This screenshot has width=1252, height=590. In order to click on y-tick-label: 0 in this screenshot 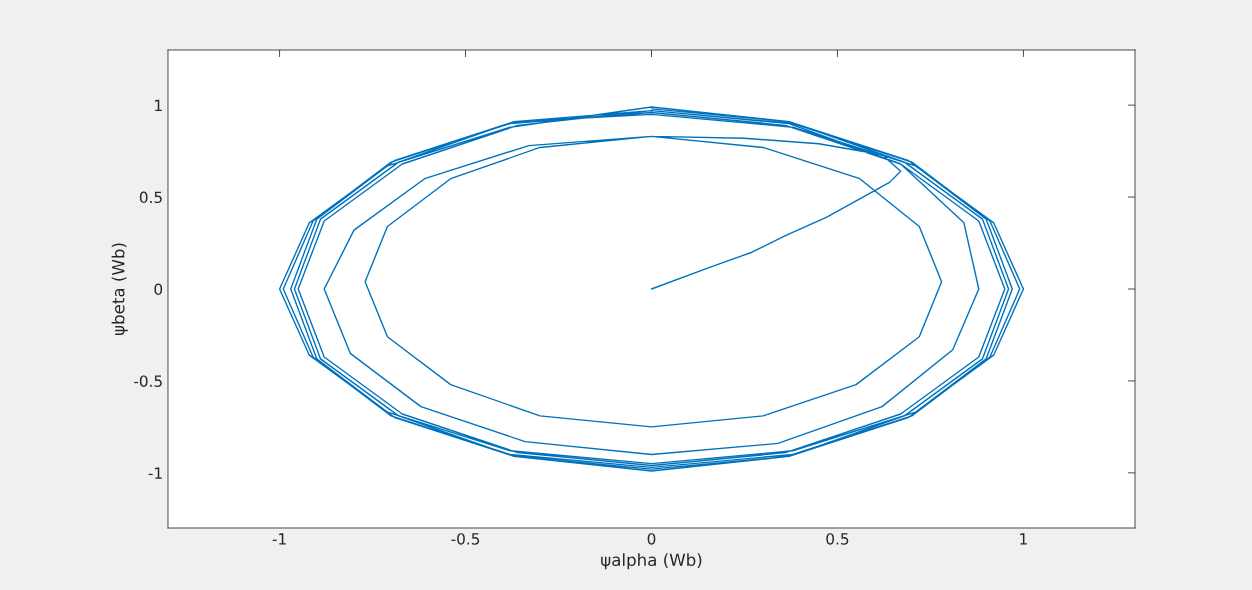, I will do `click(158, 289)`.